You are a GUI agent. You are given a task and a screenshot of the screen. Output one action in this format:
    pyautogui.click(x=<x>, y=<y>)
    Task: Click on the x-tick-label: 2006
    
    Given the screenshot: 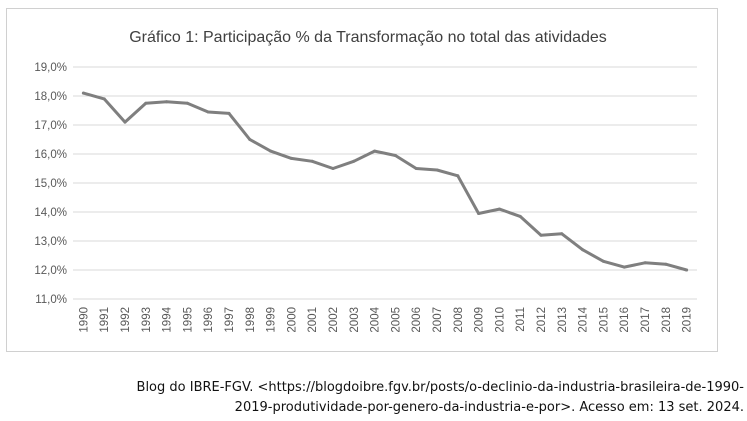 What is the action you would take?
    pyautogui.click(x=417, y=320)
    